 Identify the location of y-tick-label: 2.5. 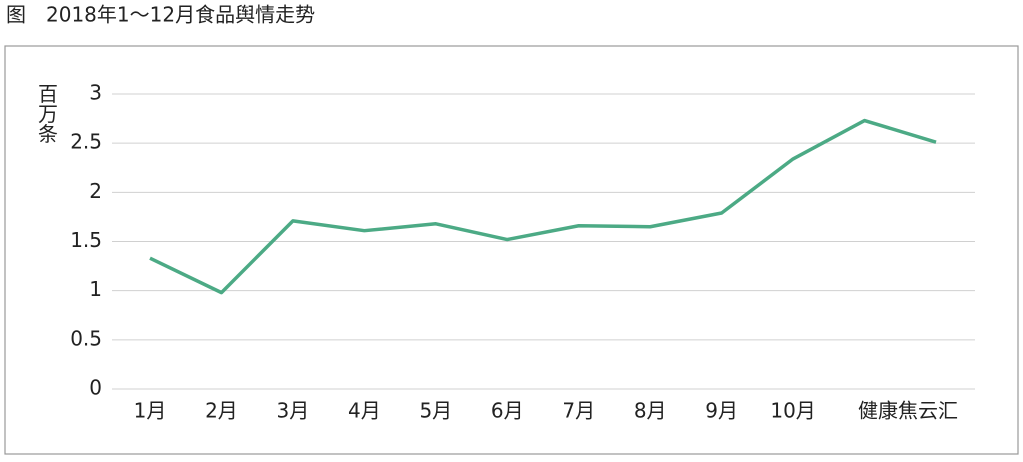
(86, 142).